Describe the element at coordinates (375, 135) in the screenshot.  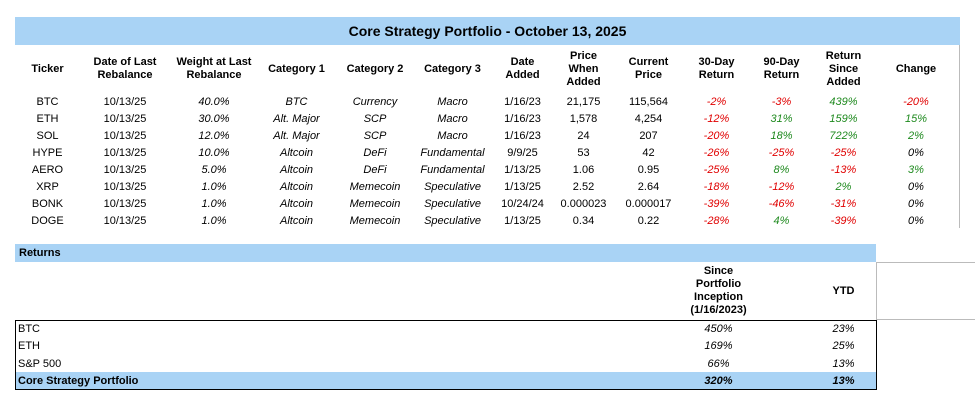
I see `table-cell: SCP` at that location.